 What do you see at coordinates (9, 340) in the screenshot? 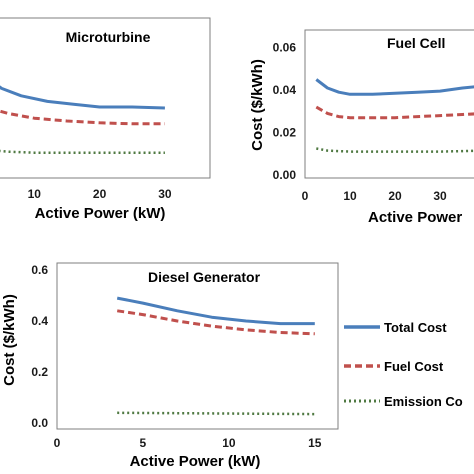
I see `diesel-generator-y-axis-title: Cost ($/kWh)` at bounding box center [9, 340].